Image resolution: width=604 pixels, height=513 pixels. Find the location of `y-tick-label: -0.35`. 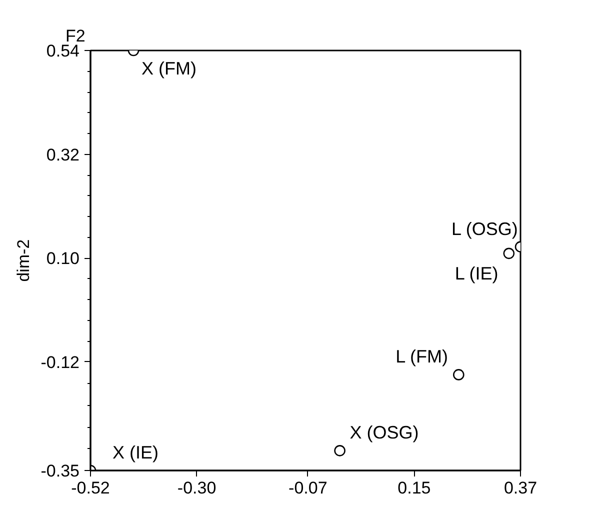

y-tick-label: -0.35 is located at coordinates (60, 471).